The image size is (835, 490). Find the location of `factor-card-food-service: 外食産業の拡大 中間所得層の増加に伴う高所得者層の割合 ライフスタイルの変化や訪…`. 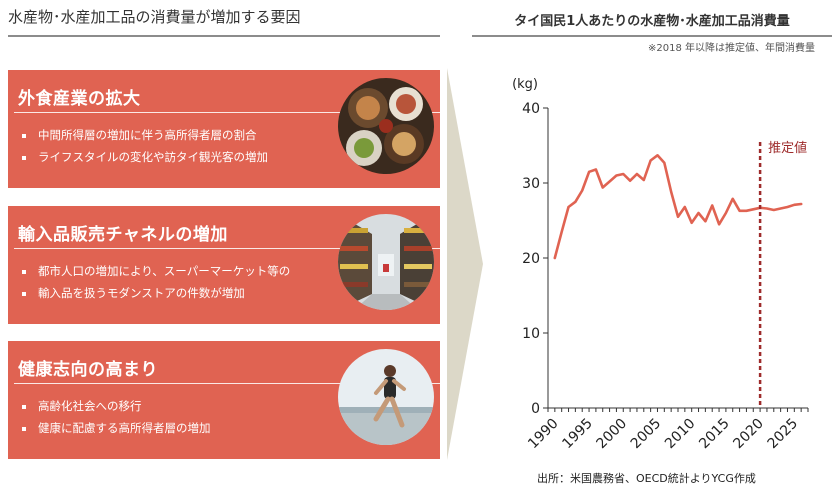

factor-card-food-service: 外食産業の拡大 中間所得層の増加に伴う高所得者層の割合 ライフスタイルの変化や訪… is located at coordinates (224, 129).